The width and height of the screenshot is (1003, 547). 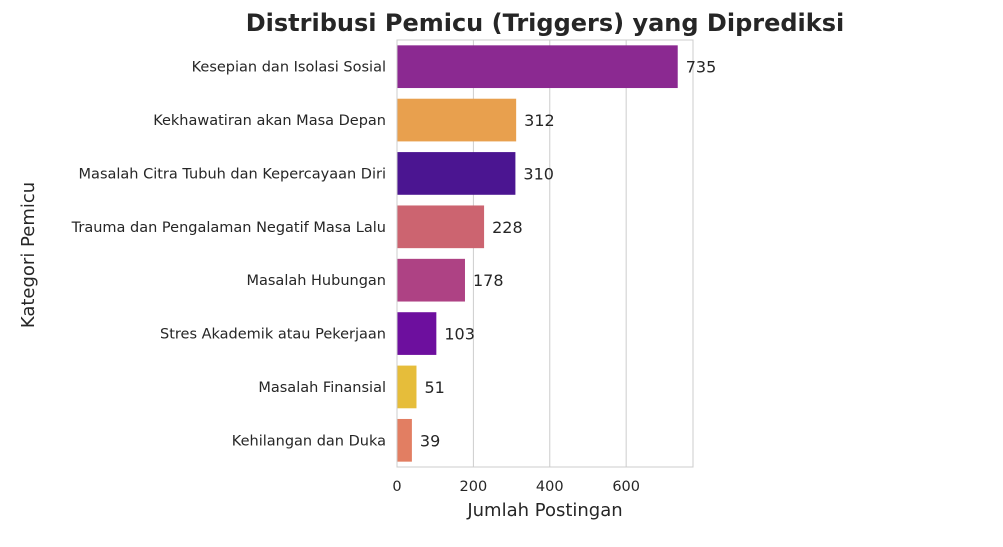 What do you see at coordinates (430, 440) in the screenshot?
I see `value-label: 39` at bounding box center [430, 440].